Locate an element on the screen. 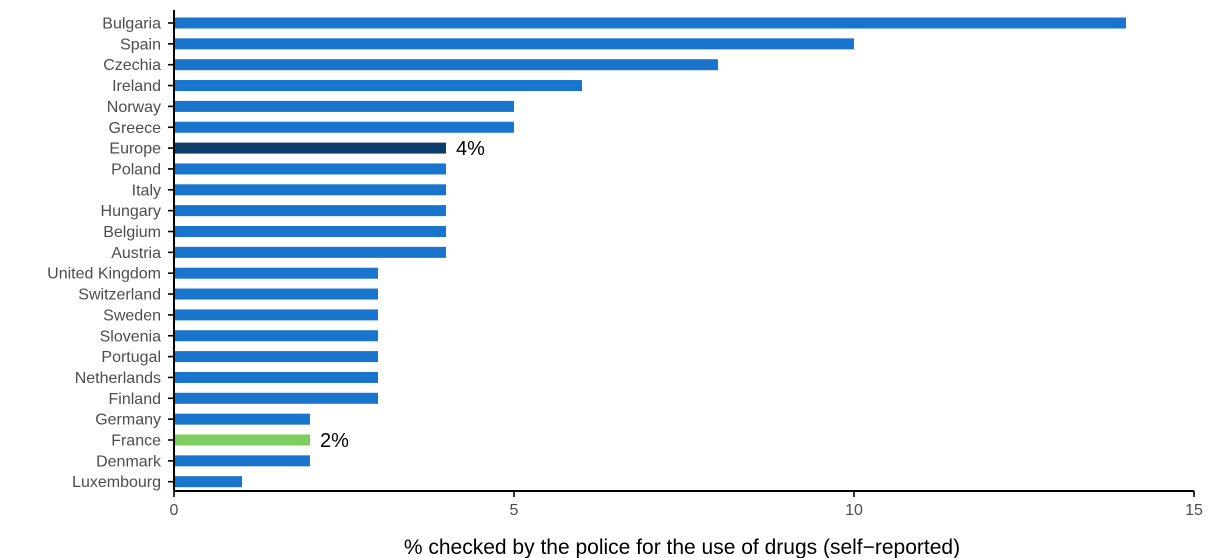 This screenshot has height=558, width=1213. bar-portugal is located at coordinates (276, 357).